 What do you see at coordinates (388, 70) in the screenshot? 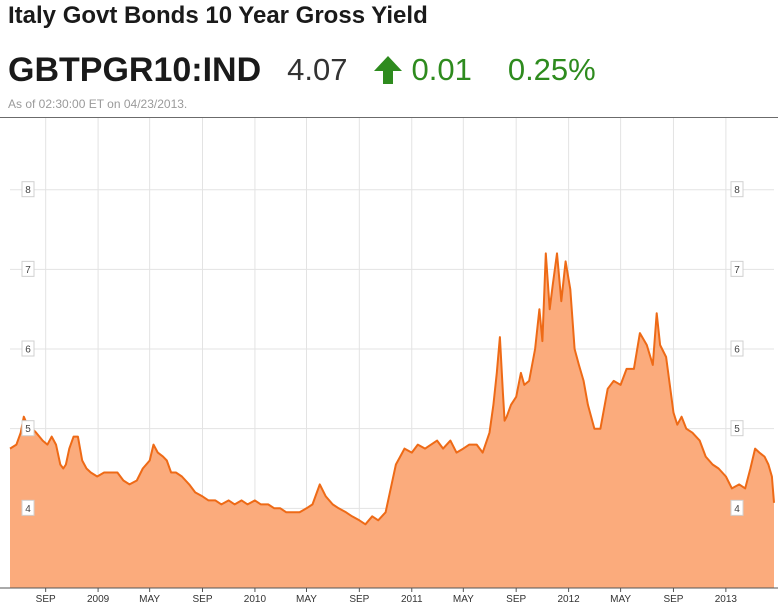
I see `up-arrow-icon` at bounding box center [388, 70].